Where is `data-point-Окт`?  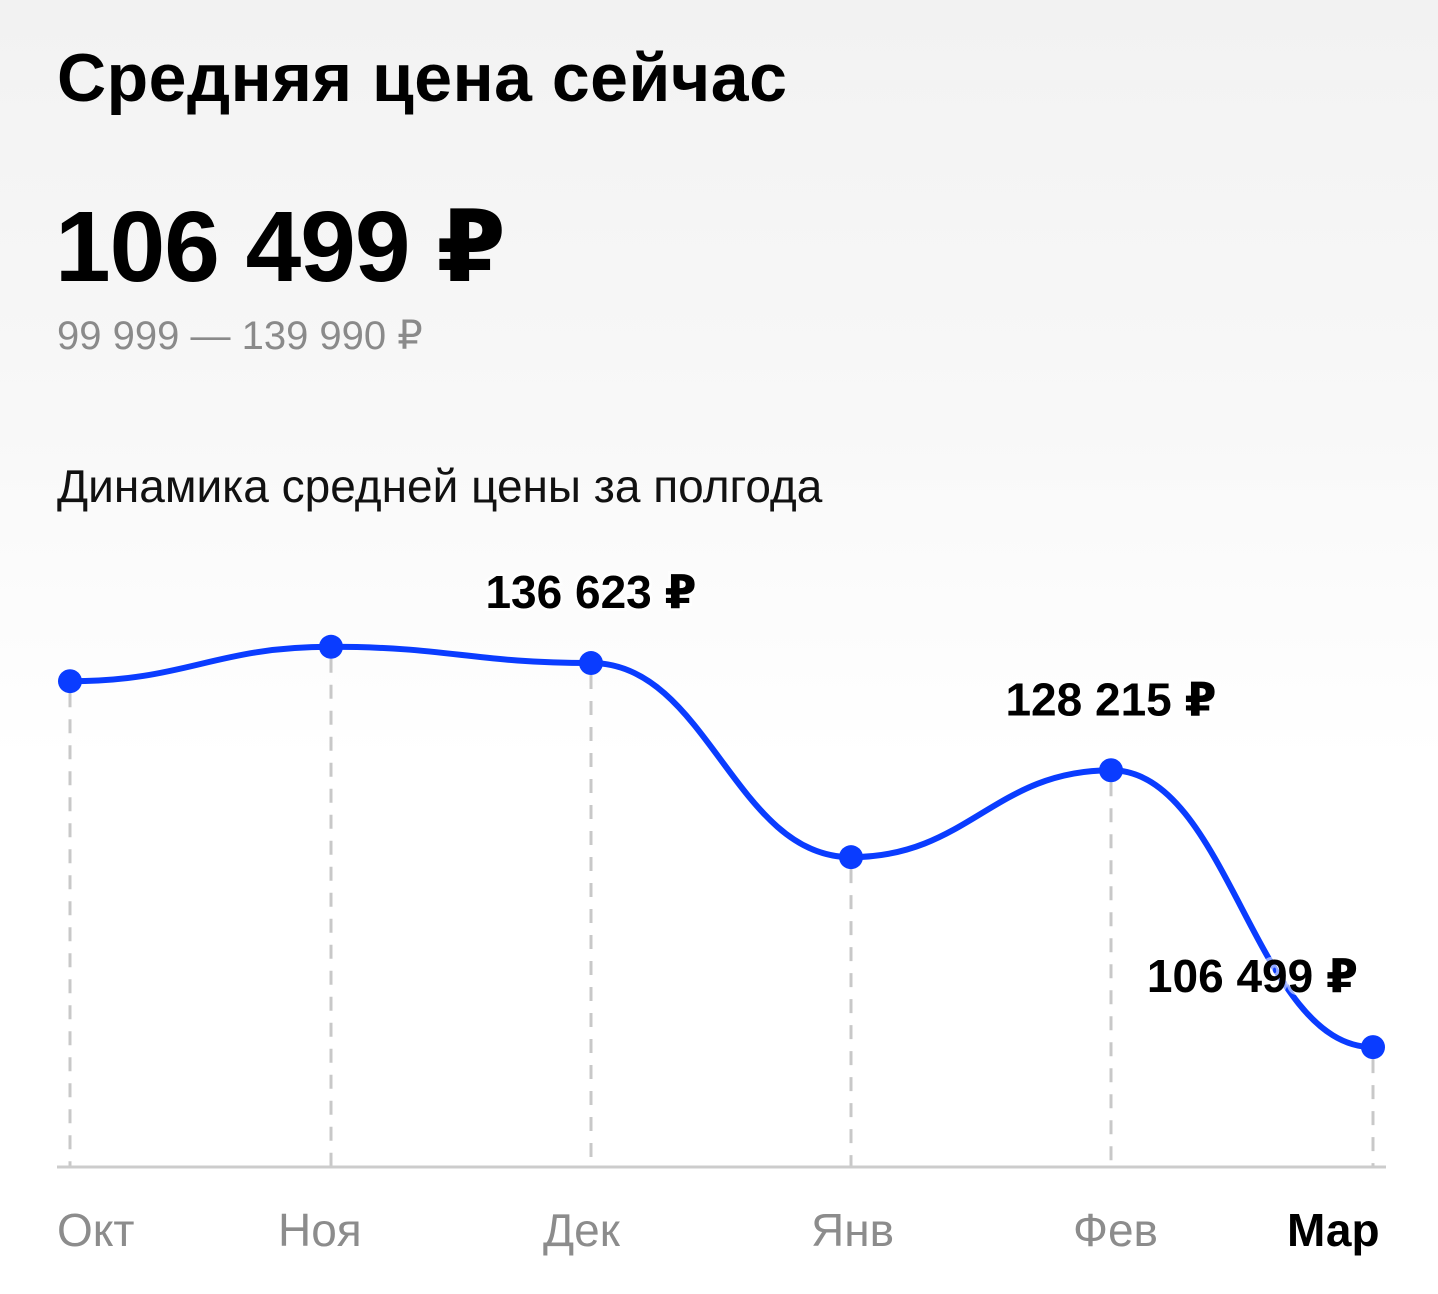 data-point-Окт is located at coordinates (70, 681).